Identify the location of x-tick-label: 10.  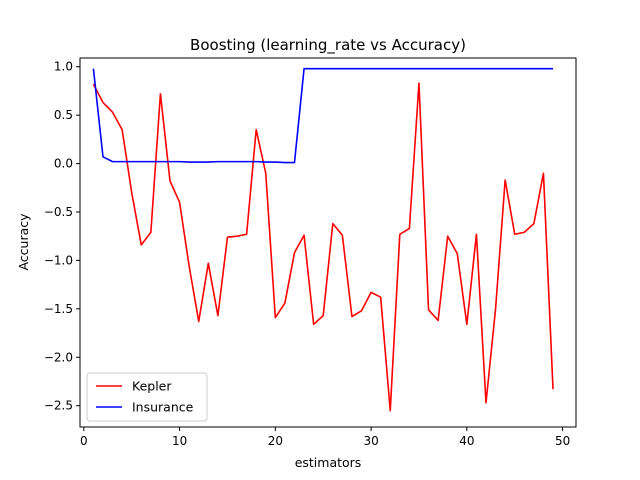
(179, 441).